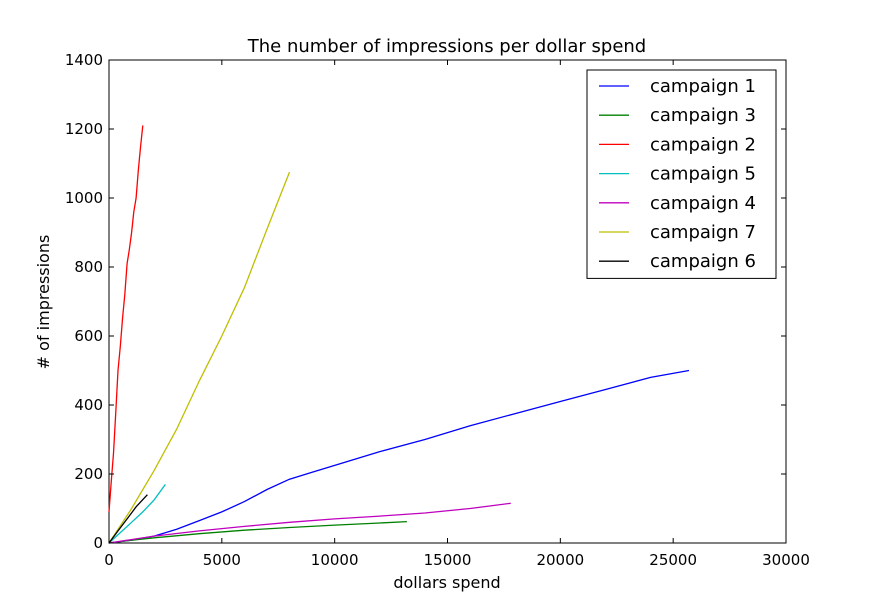 The height and width of the screenshot is (603, 873). I want to click on y-tick-label: 600, so click(88, 336).